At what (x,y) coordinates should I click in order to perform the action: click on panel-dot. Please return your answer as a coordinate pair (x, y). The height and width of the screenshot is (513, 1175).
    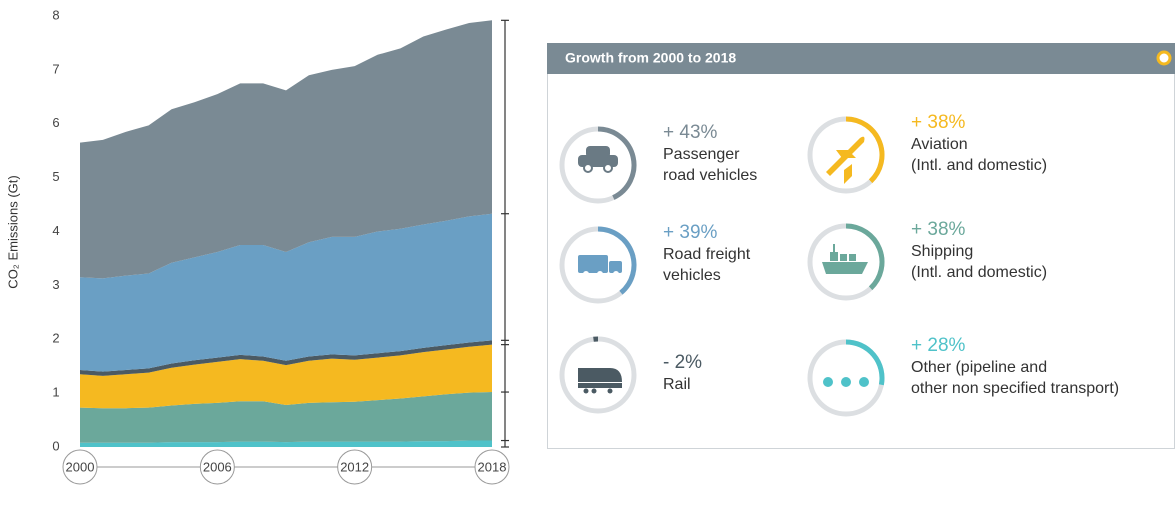
    Looking at the image, I should click on (1164, 58).